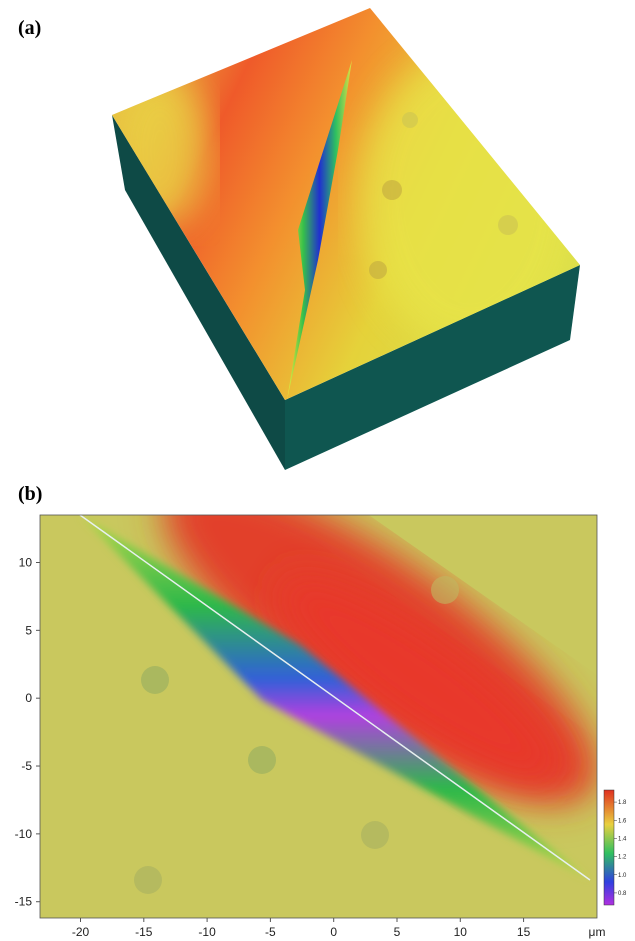  Describe the element at coordinates (609, 847) in the screenshot. I see `colorbar` at that location.